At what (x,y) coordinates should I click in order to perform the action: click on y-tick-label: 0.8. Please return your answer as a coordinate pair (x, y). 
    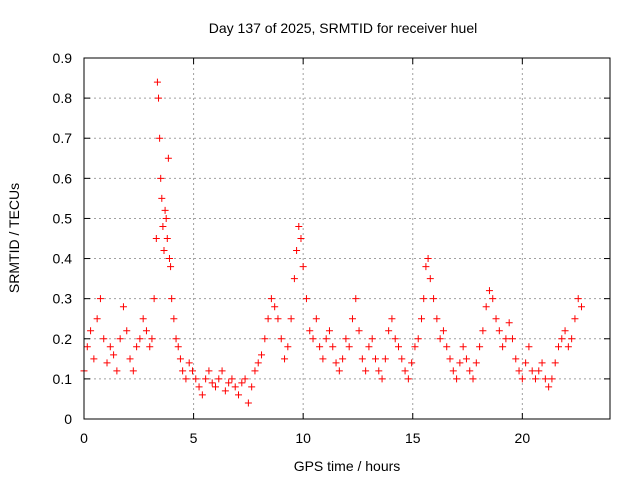
    Looking at the image, I should click on (63, 98).